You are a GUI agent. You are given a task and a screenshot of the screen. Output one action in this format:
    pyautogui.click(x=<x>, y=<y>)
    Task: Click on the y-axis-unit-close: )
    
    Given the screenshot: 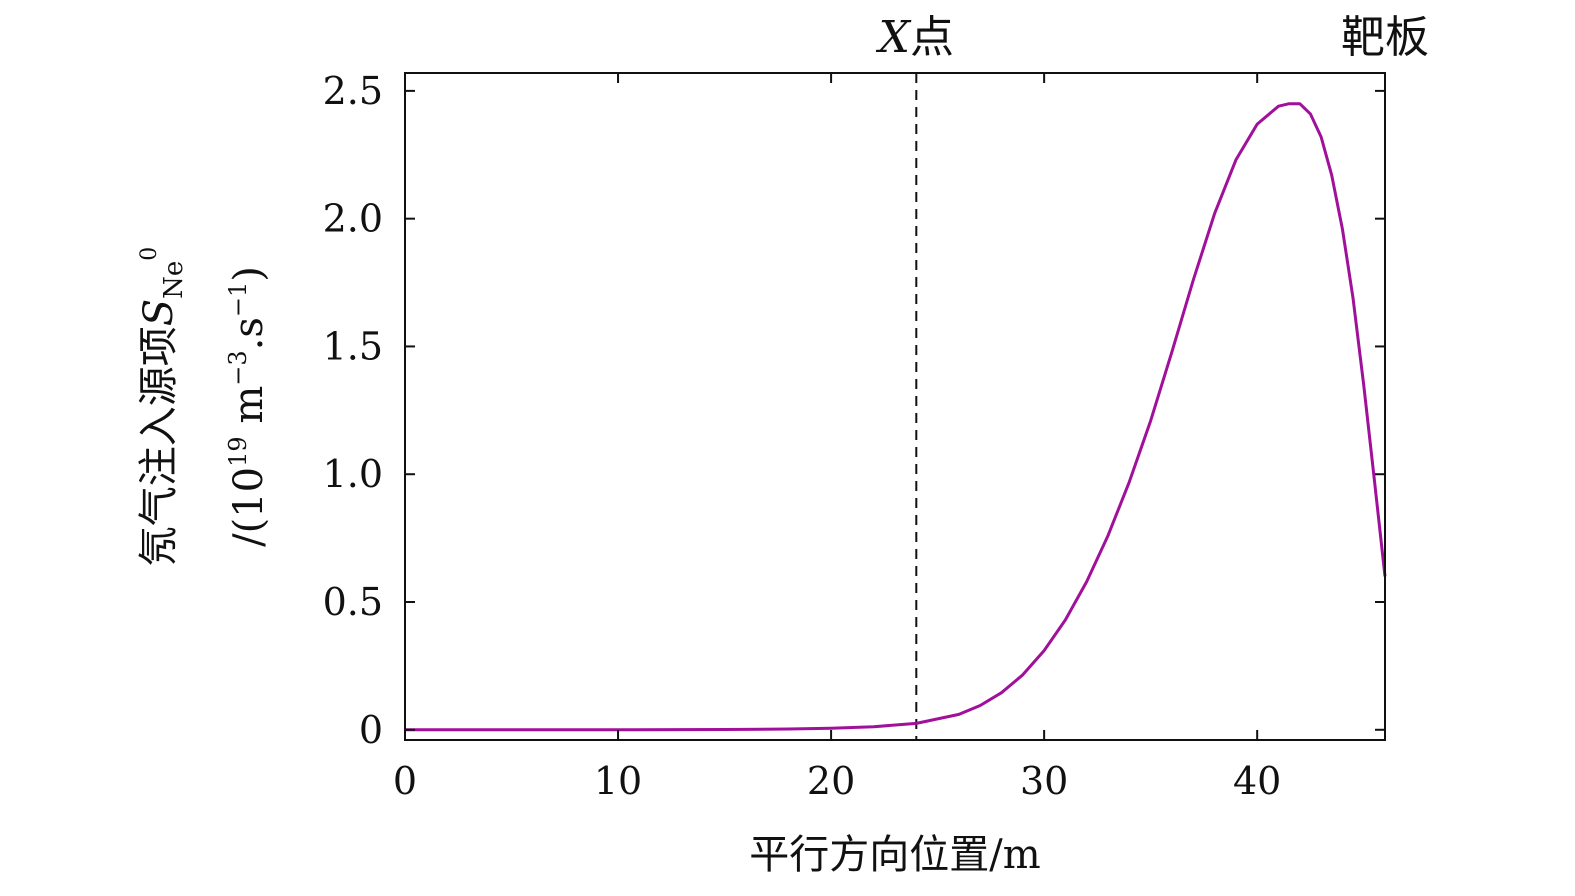 What is the action you would take?
    pyautogui.click(x=249, y=274)
    